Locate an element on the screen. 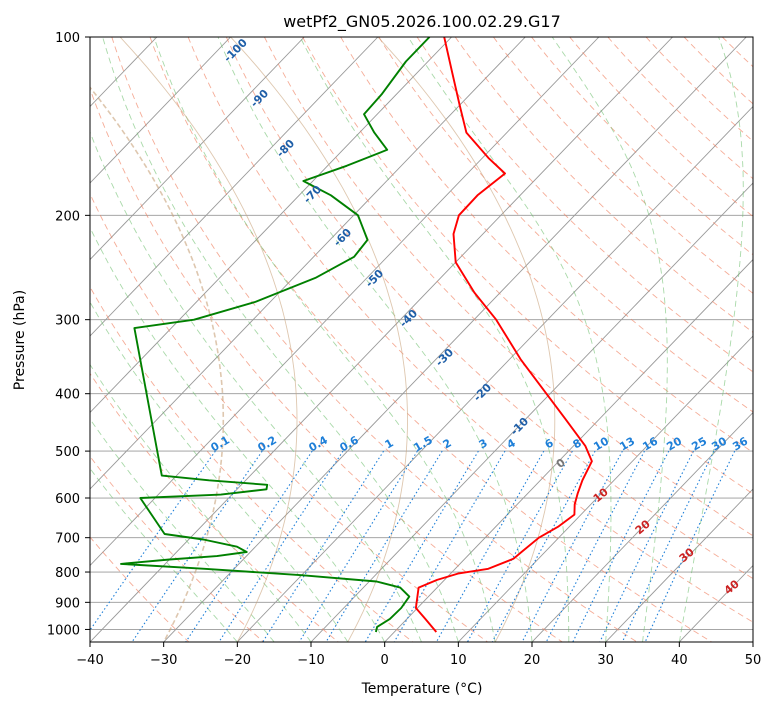 The width and height of the screenshot is (775, 708). y-tick-label: 600 is located at coordinates (67, 499).